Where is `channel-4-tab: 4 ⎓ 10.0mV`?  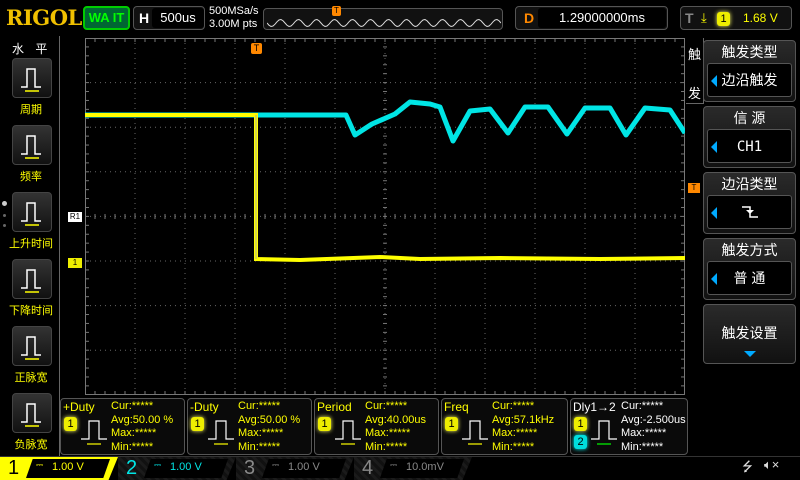
channel-4-tab: 4 ⎓ 10.0mV is located at coordinates (413, 468).